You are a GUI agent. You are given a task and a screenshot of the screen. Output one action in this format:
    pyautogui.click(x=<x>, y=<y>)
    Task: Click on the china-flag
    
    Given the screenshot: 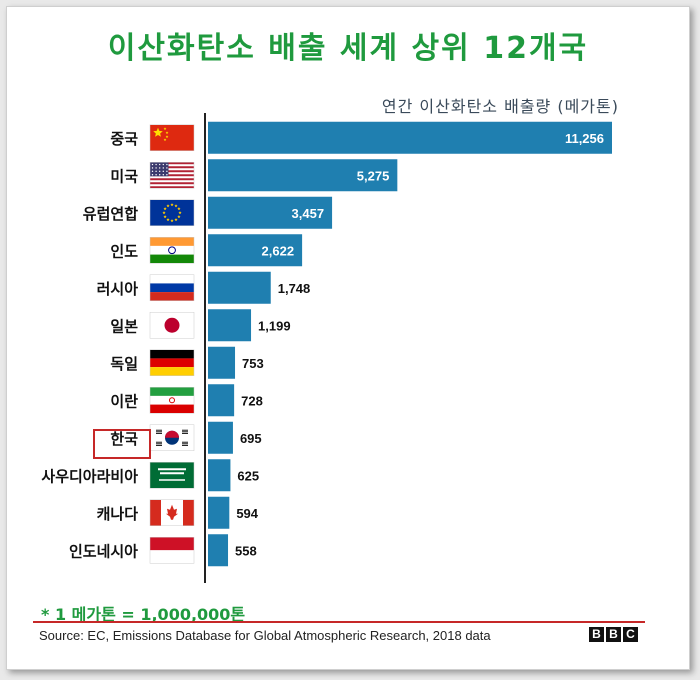 What is the action you would take?
    pyautogui.click(x=172, y=137)
    